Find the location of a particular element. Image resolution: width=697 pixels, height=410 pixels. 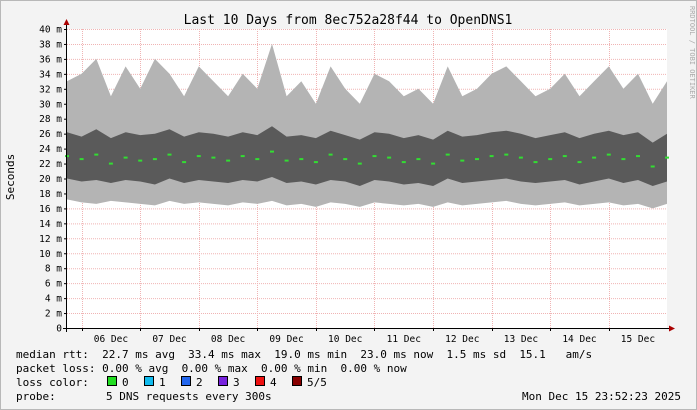

y-tick-label: 10 m is located at coordinates (50, 254).